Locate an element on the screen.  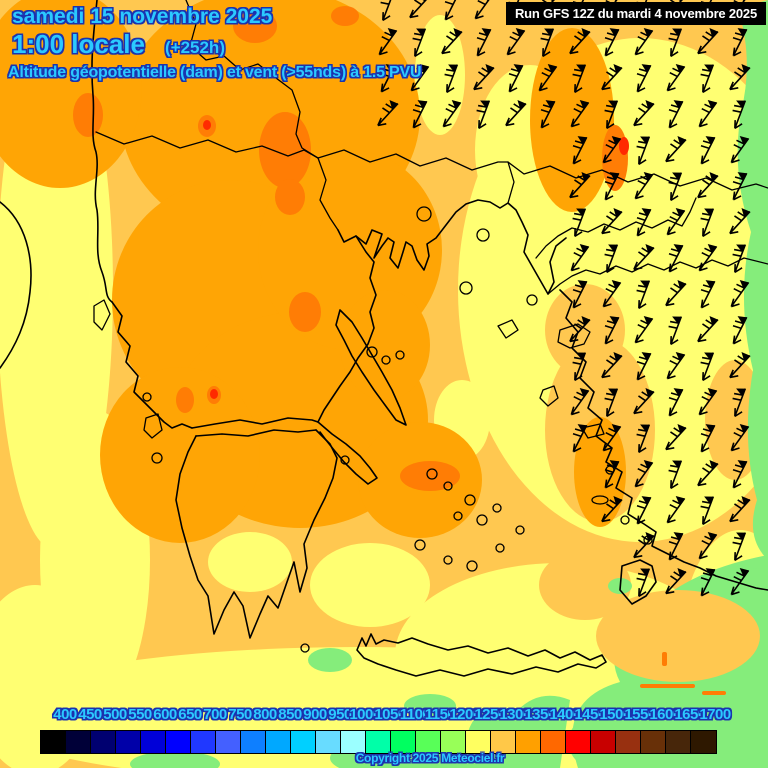
color-scale-value: 750 is located at coordinates (240, 714).